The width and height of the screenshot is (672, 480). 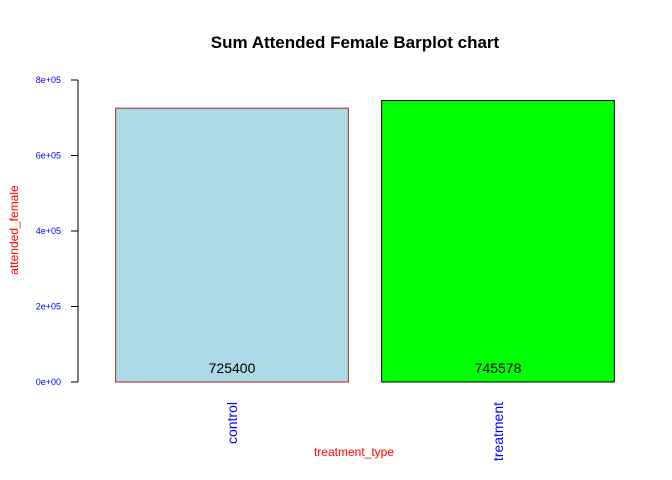 I want to click on x-category-label: treatment, so click(x=498, y=431).